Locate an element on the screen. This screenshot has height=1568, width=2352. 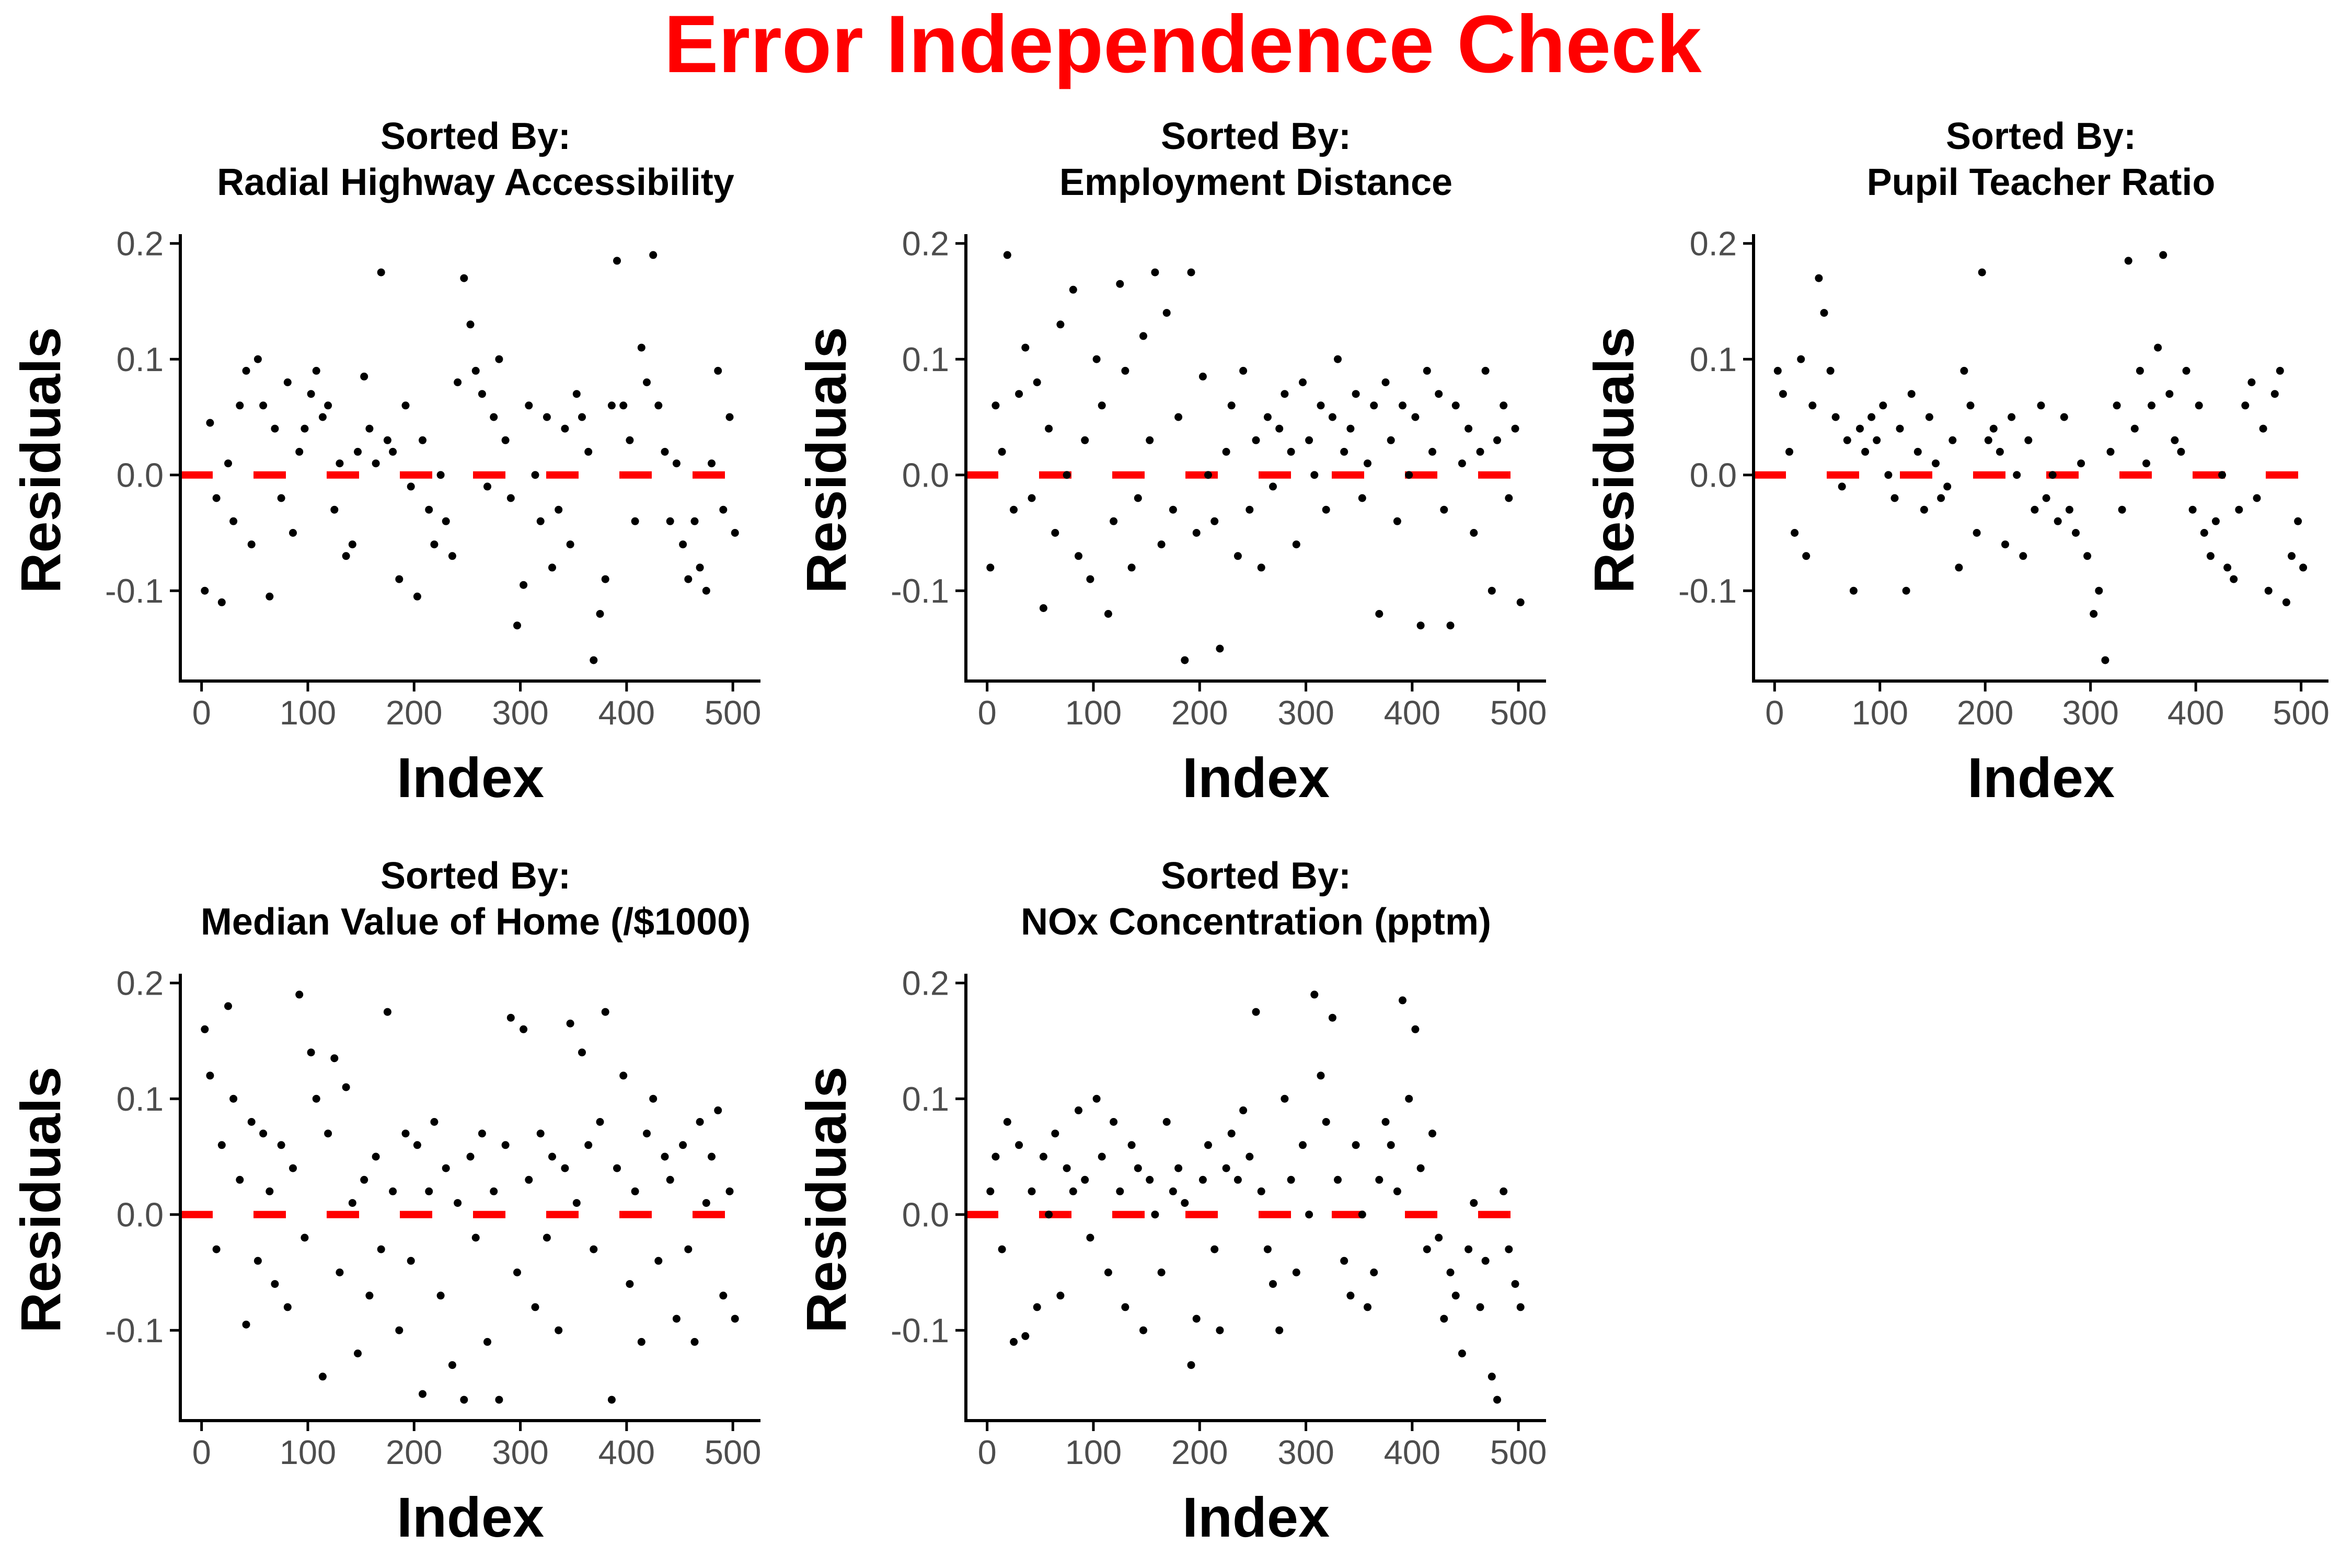
x-tick-label: 300 is located at coordinates (1305, 713).